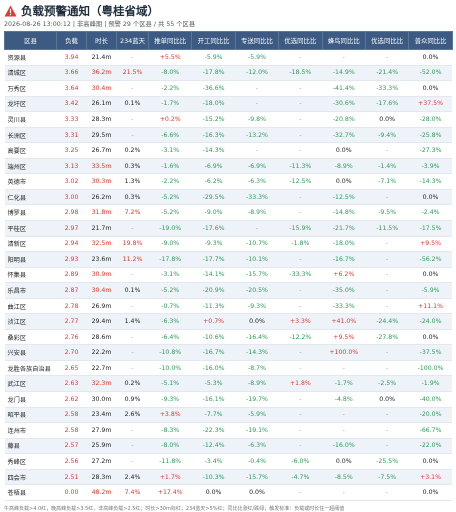  Describe the element at coordinates (344, 290) in the screenshot. I see `value-cell: -35.0%` at that location.